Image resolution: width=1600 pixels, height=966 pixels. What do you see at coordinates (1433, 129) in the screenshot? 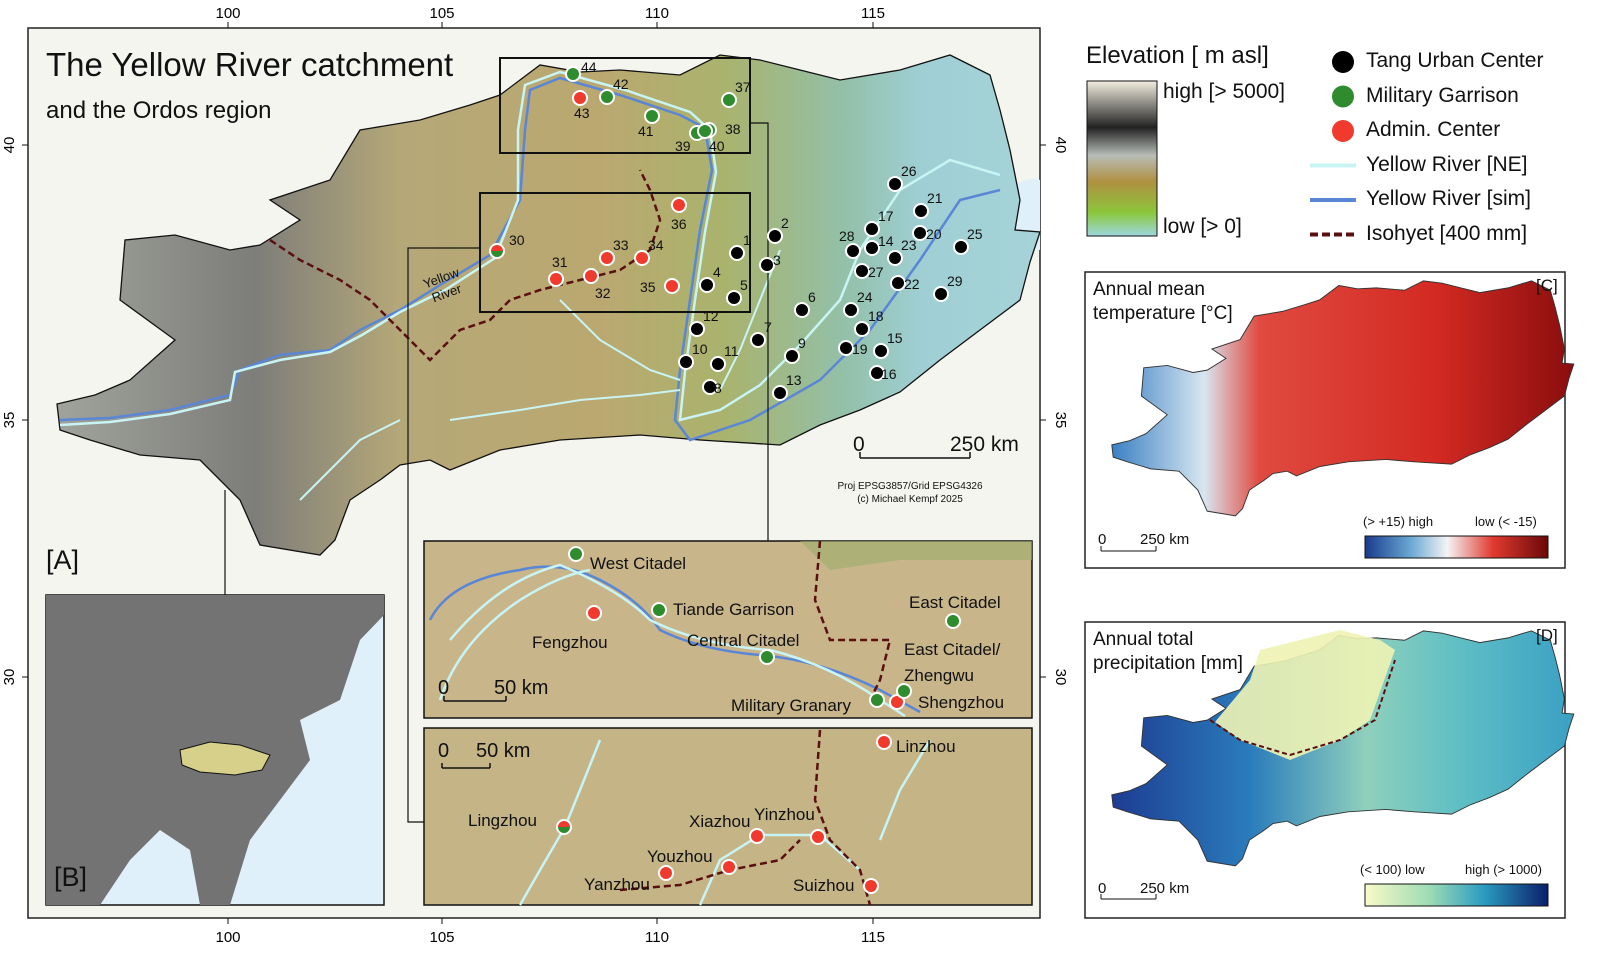
I see `legend-admin-center-label: Admin. Center` at bounding box center [1433, 129].